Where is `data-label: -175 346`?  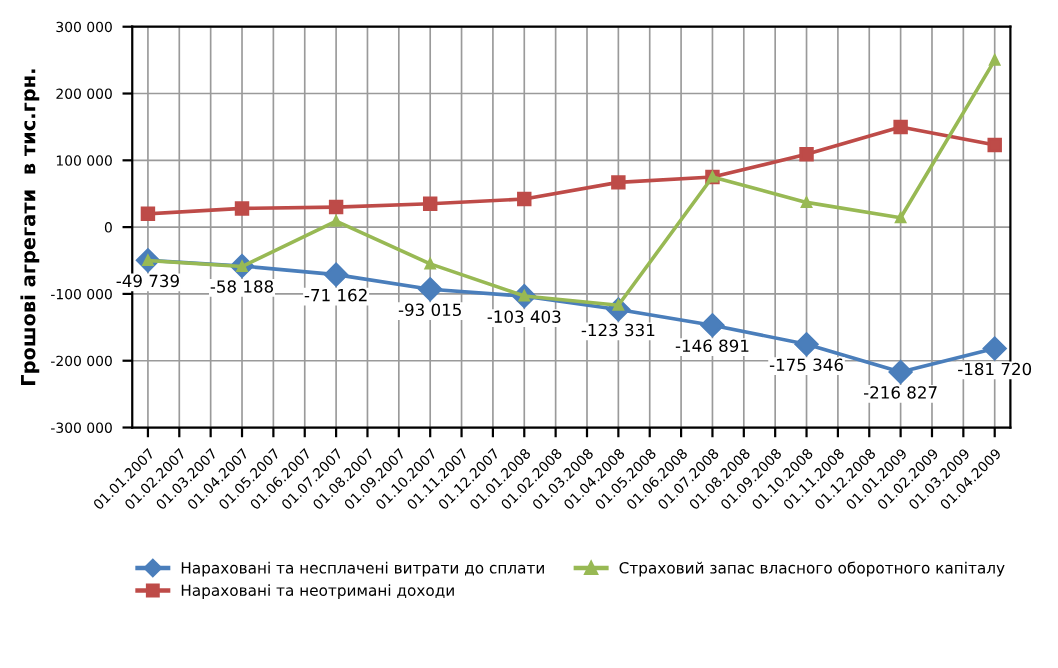 data-label: -175 346 is located at coordinates (806, 365).